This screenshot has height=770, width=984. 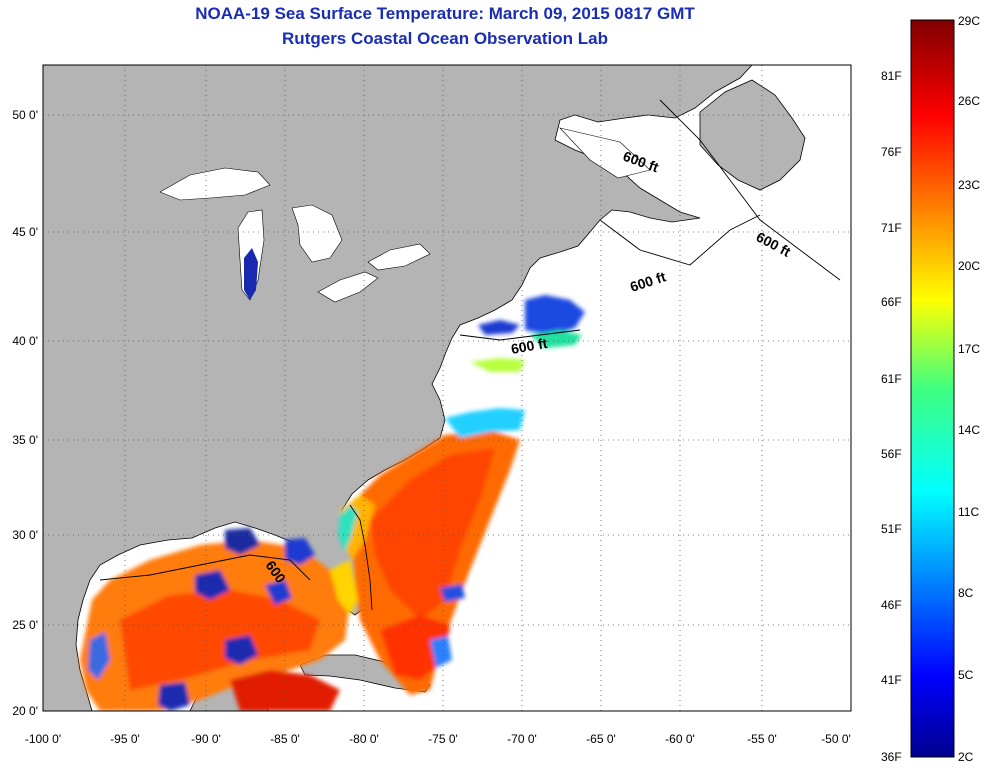 What do you see at coordinates (891, 379) in the screenshot?
I see `colorbar-f-label: 61F` at bounding box center [891, 379].